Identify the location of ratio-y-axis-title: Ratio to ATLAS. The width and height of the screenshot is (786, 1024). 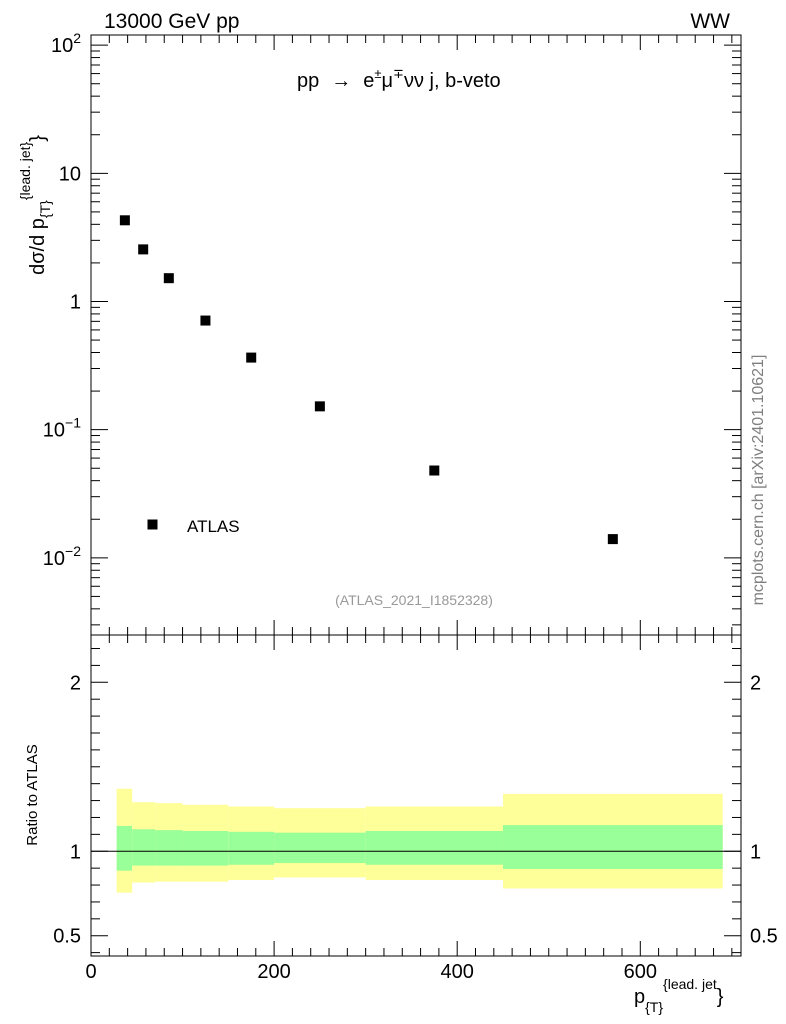
(32, 794).